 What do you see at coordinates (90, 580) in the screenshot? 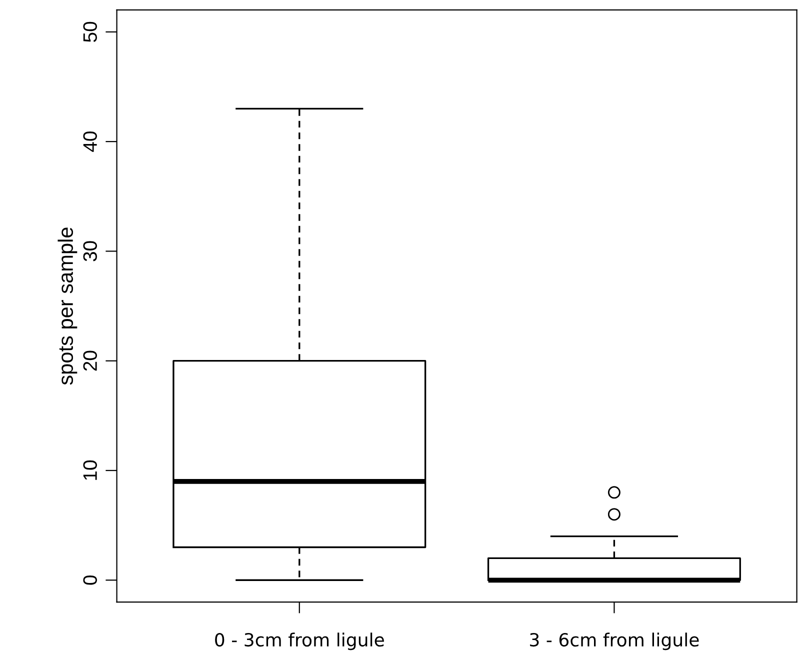
I see `y-tick-label: 0` at bounding box center [90, 580].